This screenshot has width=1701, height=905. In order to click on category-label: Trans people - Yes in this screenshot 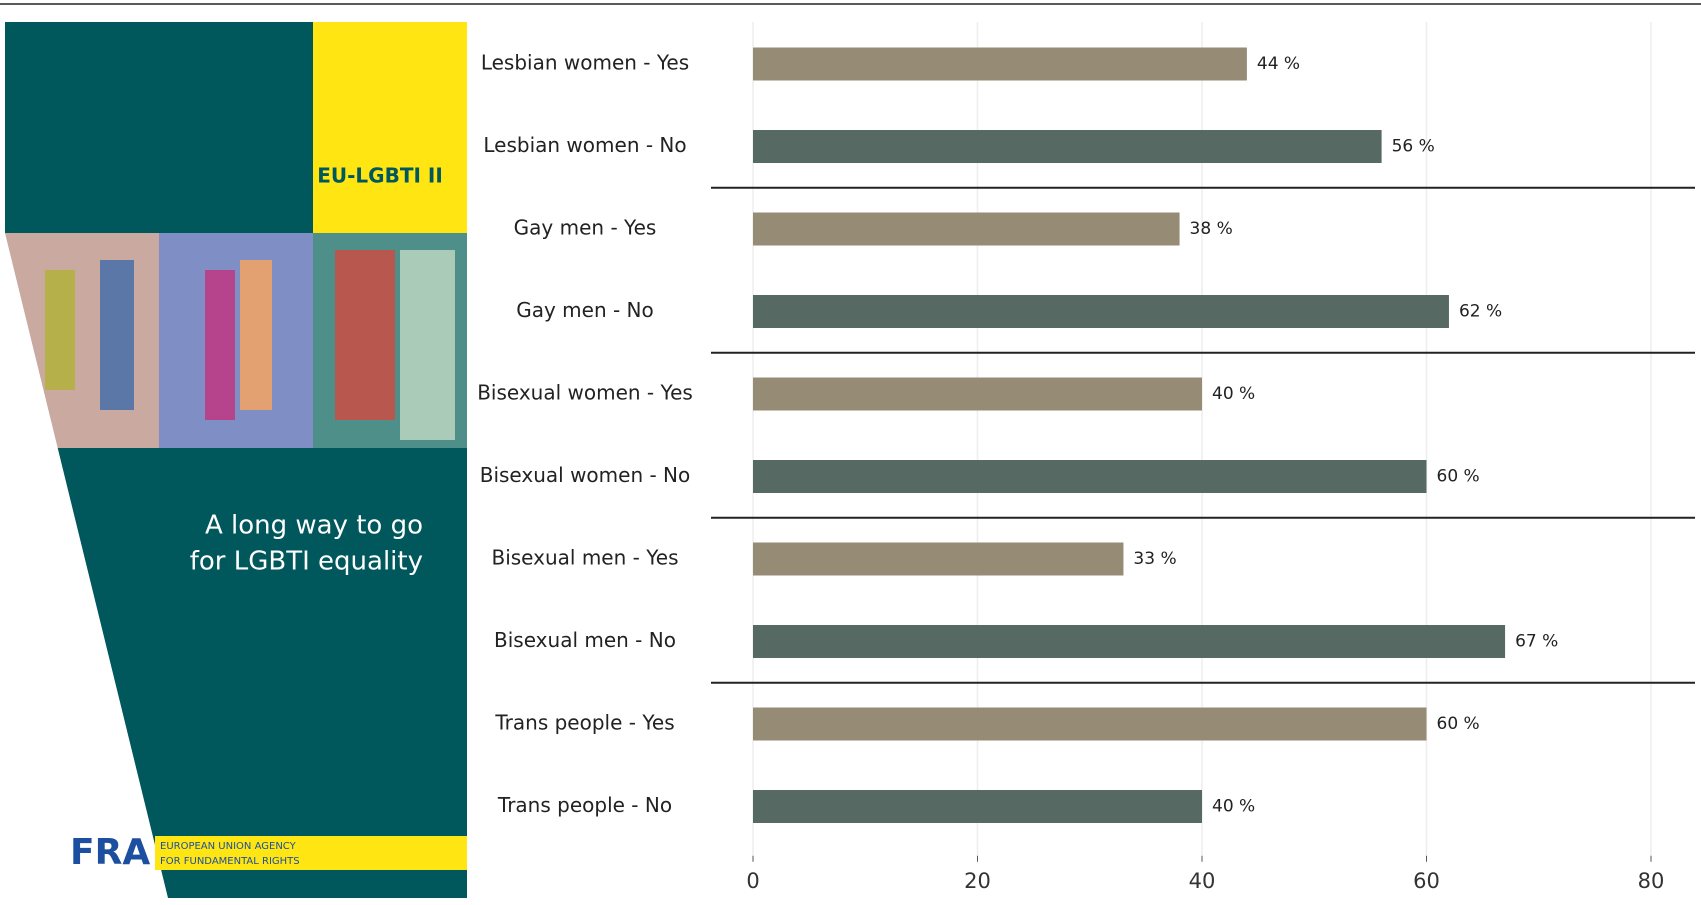, I will do `click(584, 723)`.